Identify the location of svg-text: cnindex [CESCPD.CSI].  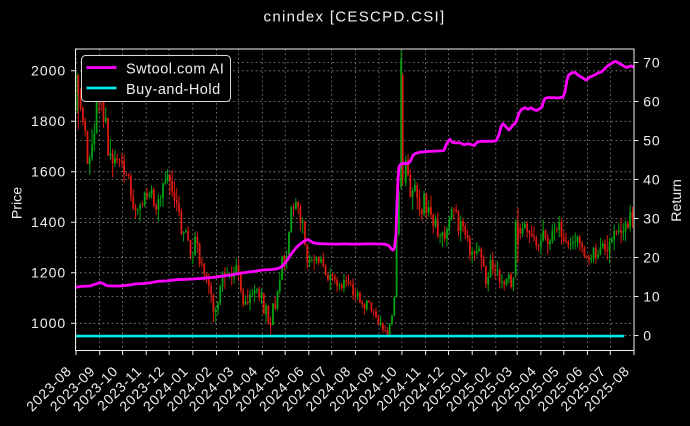
(355, 17).